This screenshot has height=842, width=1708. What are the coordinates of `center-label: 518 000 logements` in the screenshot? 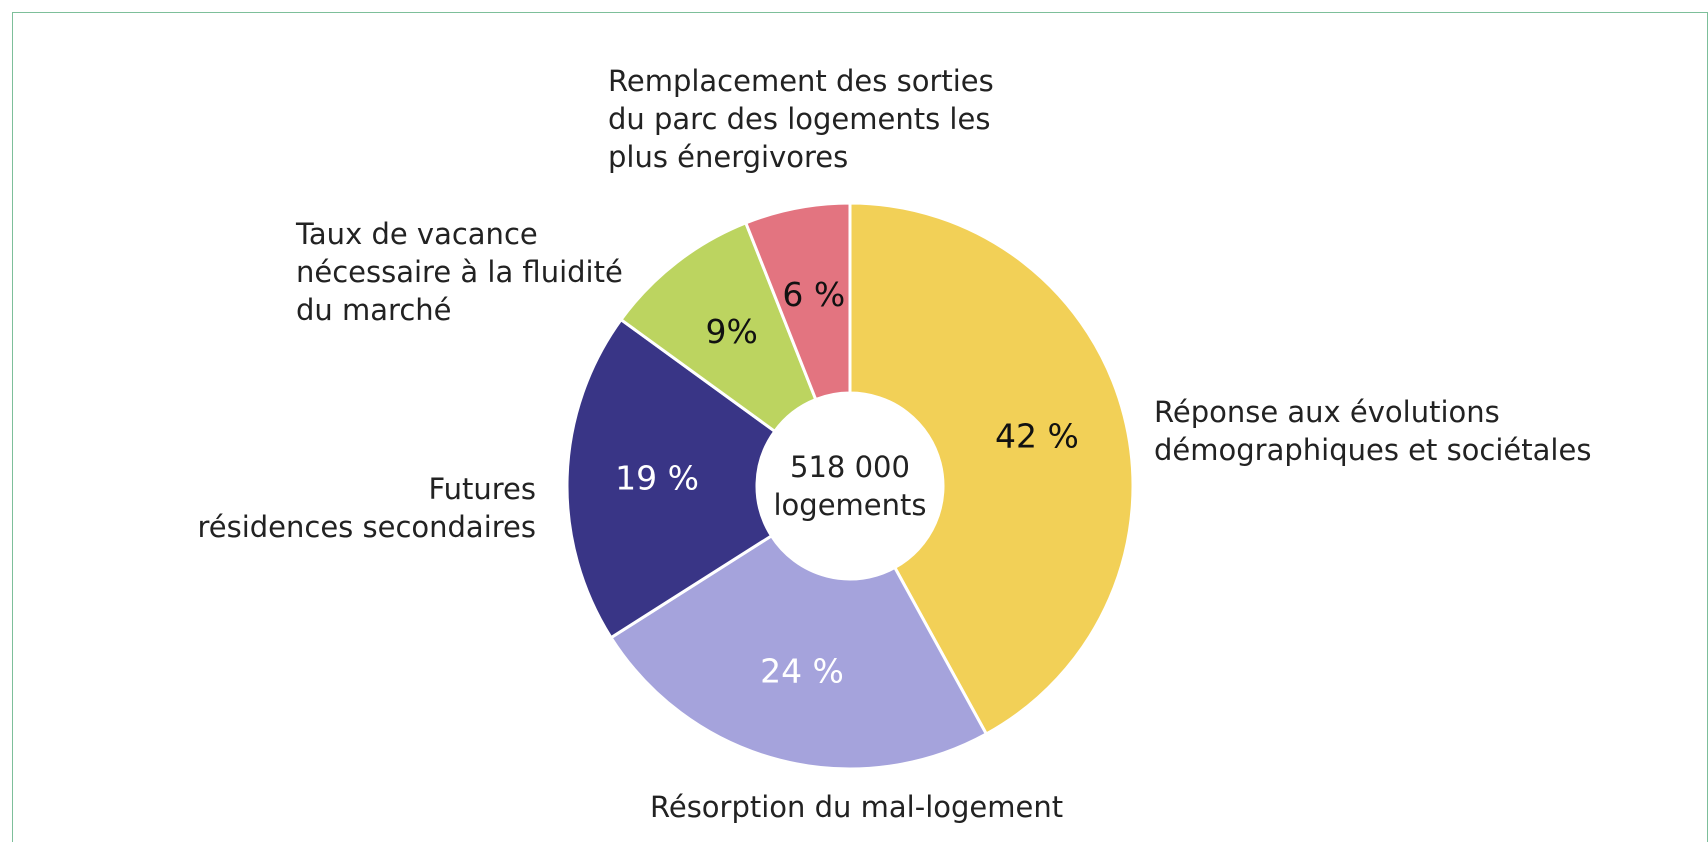 It's located at (850, 486).